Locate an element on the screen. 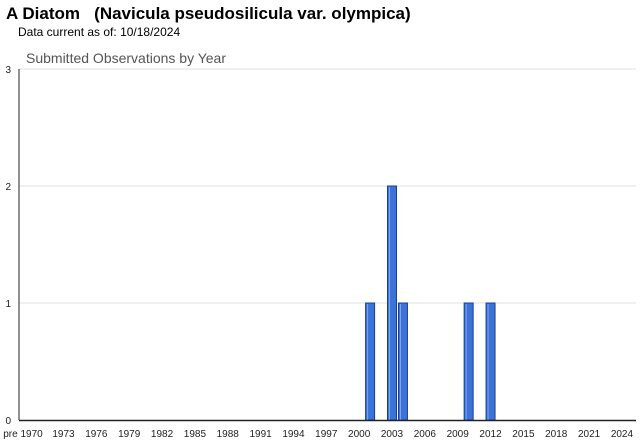 The image size is (640, 442). bars is located at coordinates (430, 303).